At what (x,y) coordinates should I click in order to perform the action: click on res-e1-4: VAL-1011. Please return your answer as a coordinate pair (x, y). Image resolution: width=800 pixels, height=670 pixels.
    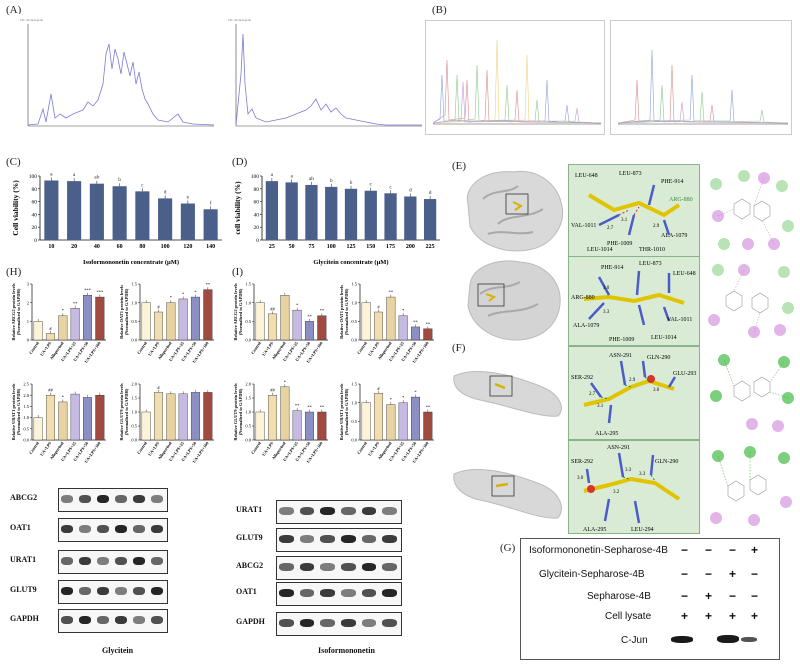
    Looking at the image, I should click on (583, 226).